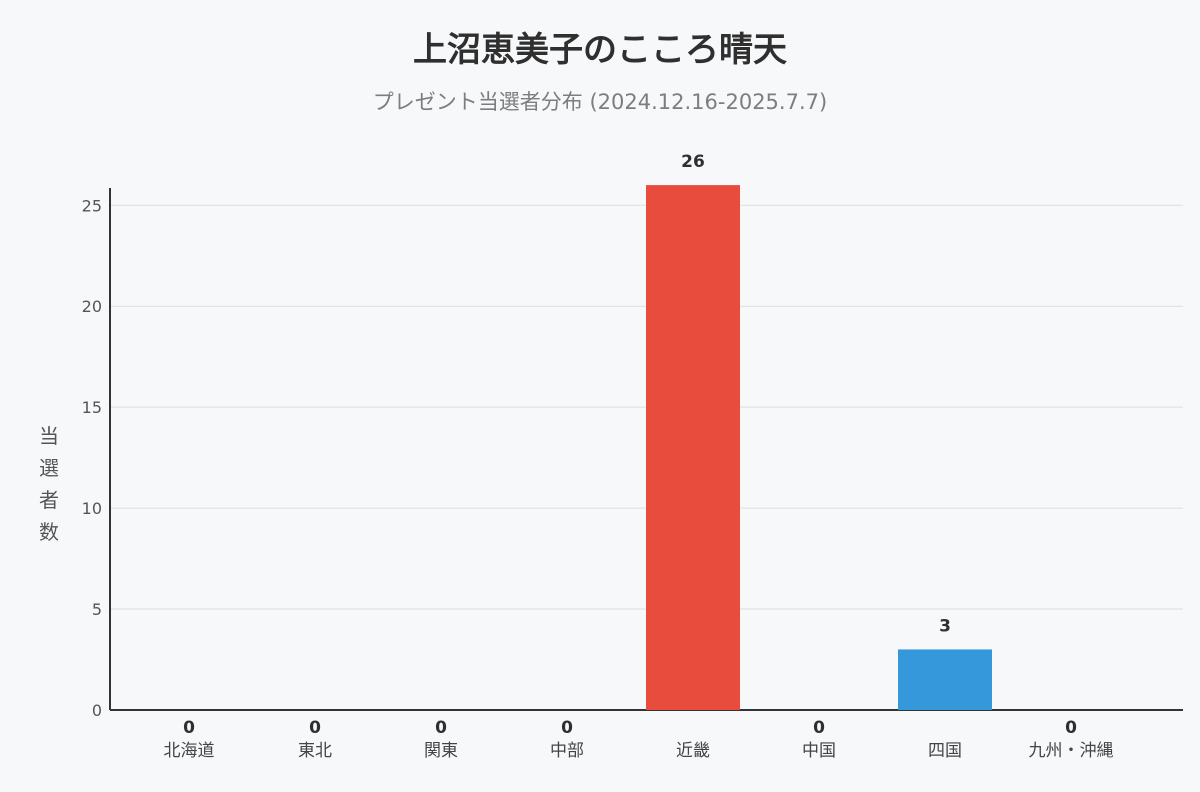 This screenshot has height=792, width=1200. I want to click on y-tick-label: 25, so click(92, 205).